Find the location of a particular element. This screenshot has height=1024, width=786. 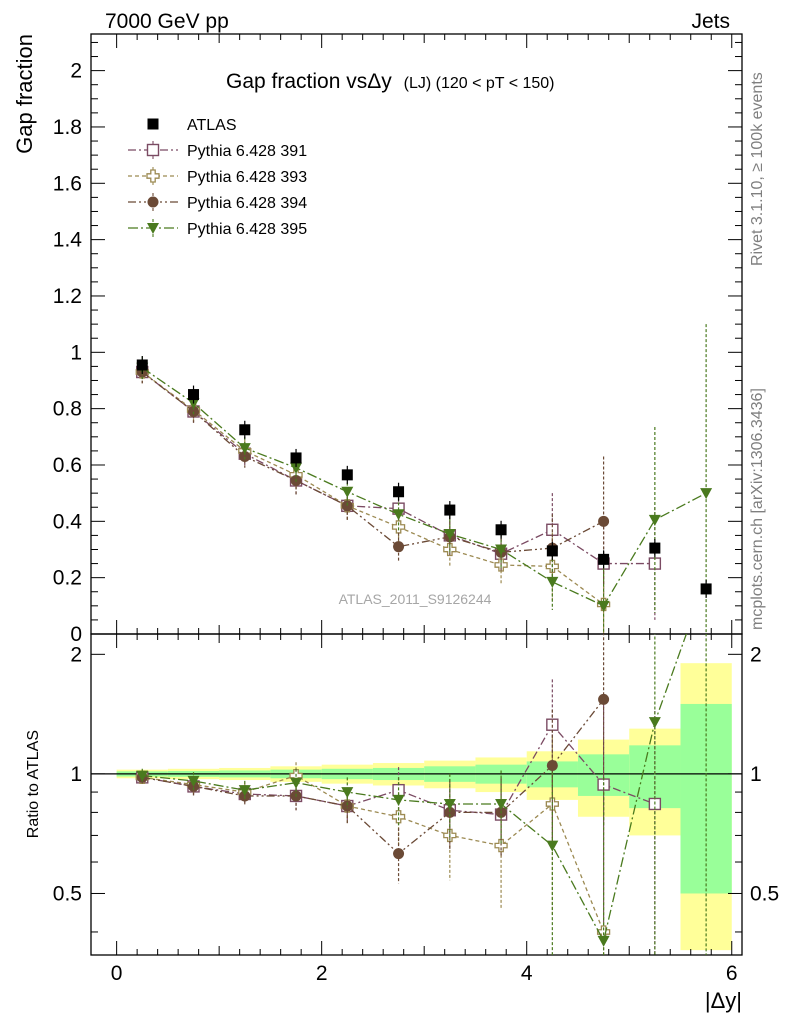

series-2-line is located at coordinates (372, 488).